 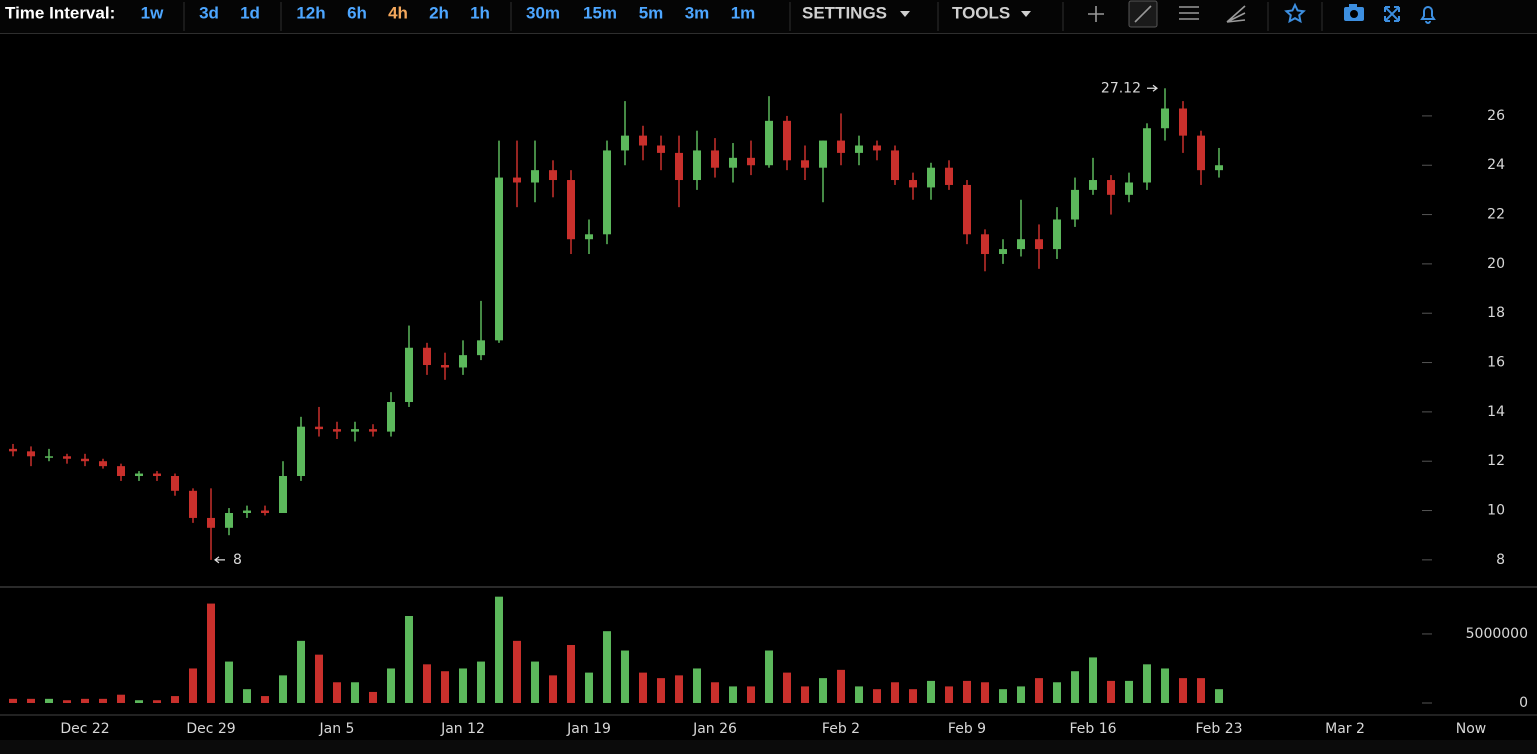 What do you see at coordinates (1496, 511) in the screenshot?
I see `y-tick-label: 10` at bounding box center [1496, 511].